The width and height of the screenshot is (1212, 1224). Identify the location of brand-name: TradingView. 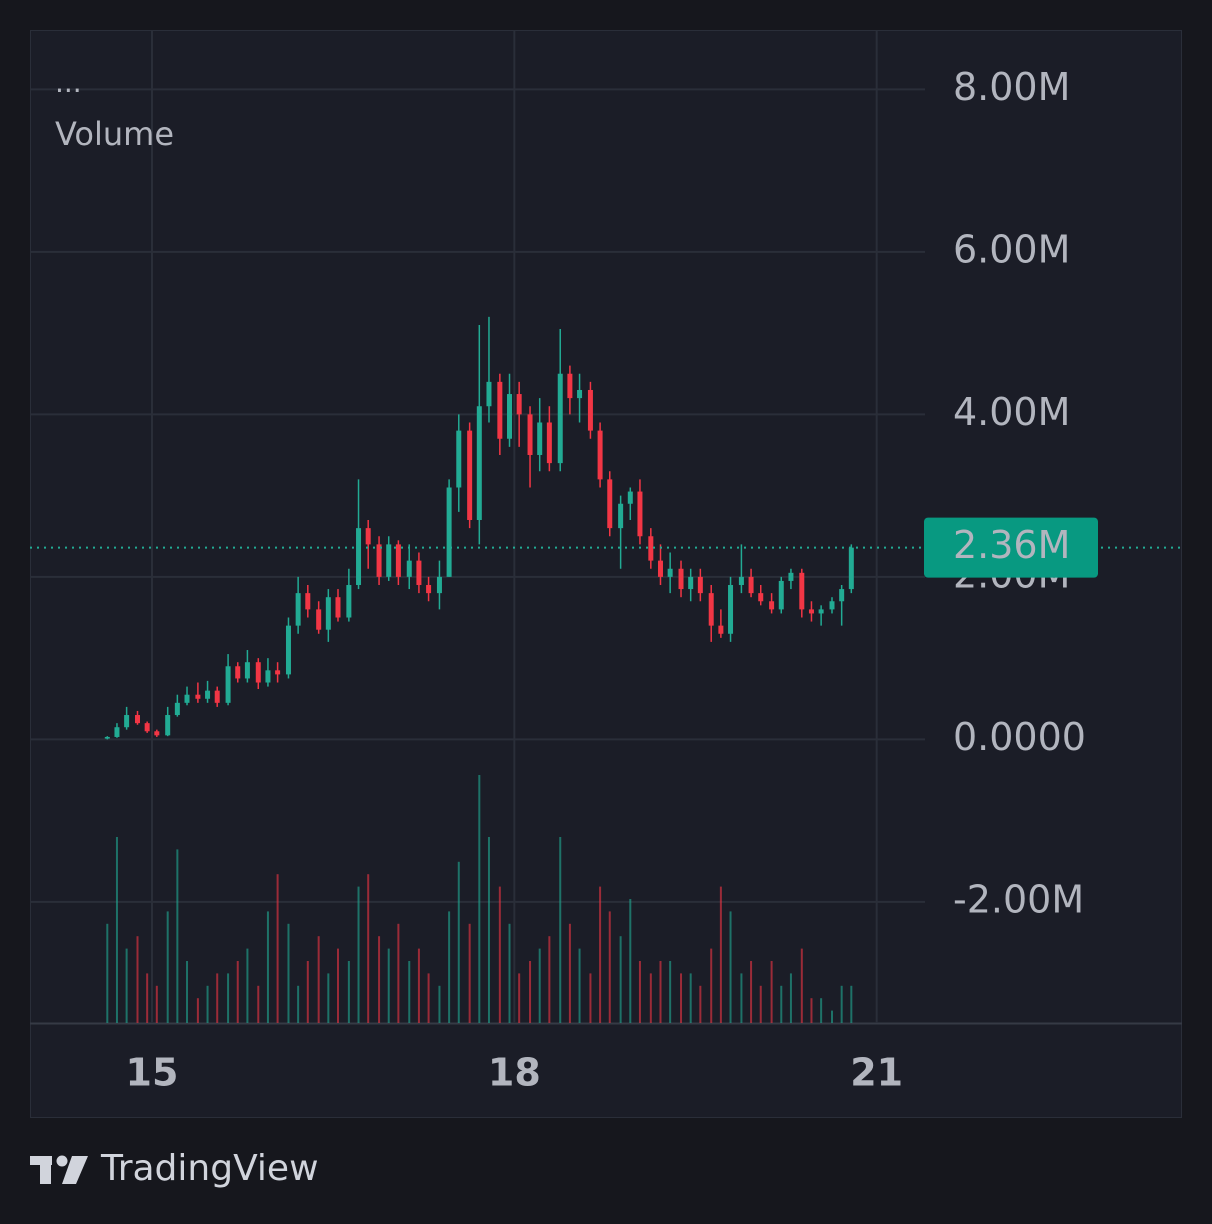
(209, 1168).